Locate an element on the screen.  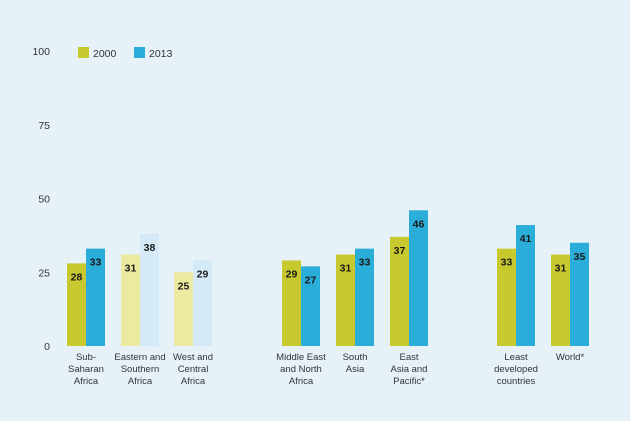
category-label: Eastern and Southern Africa is located at coordinates (139, 369).